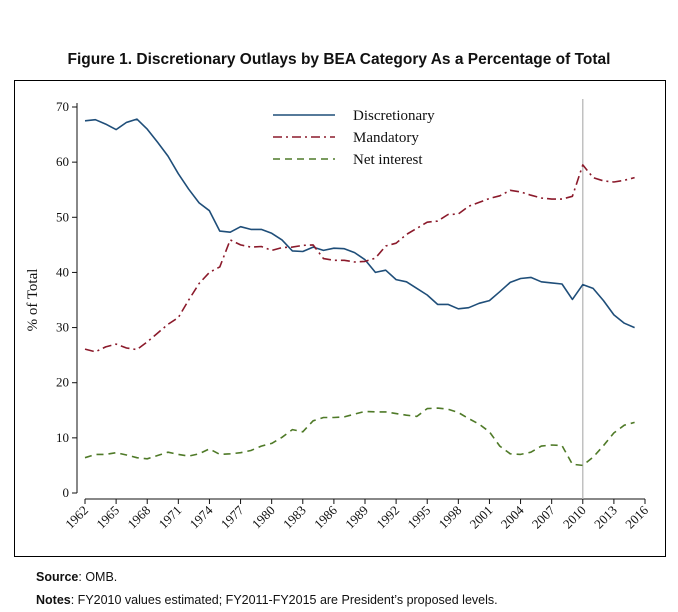 Image resolution: width=678 pixels, height=612 pixels. Describe the element at coordinates (356, 517) in the screenshot. I see `x-tick-label: 1989` at that location.